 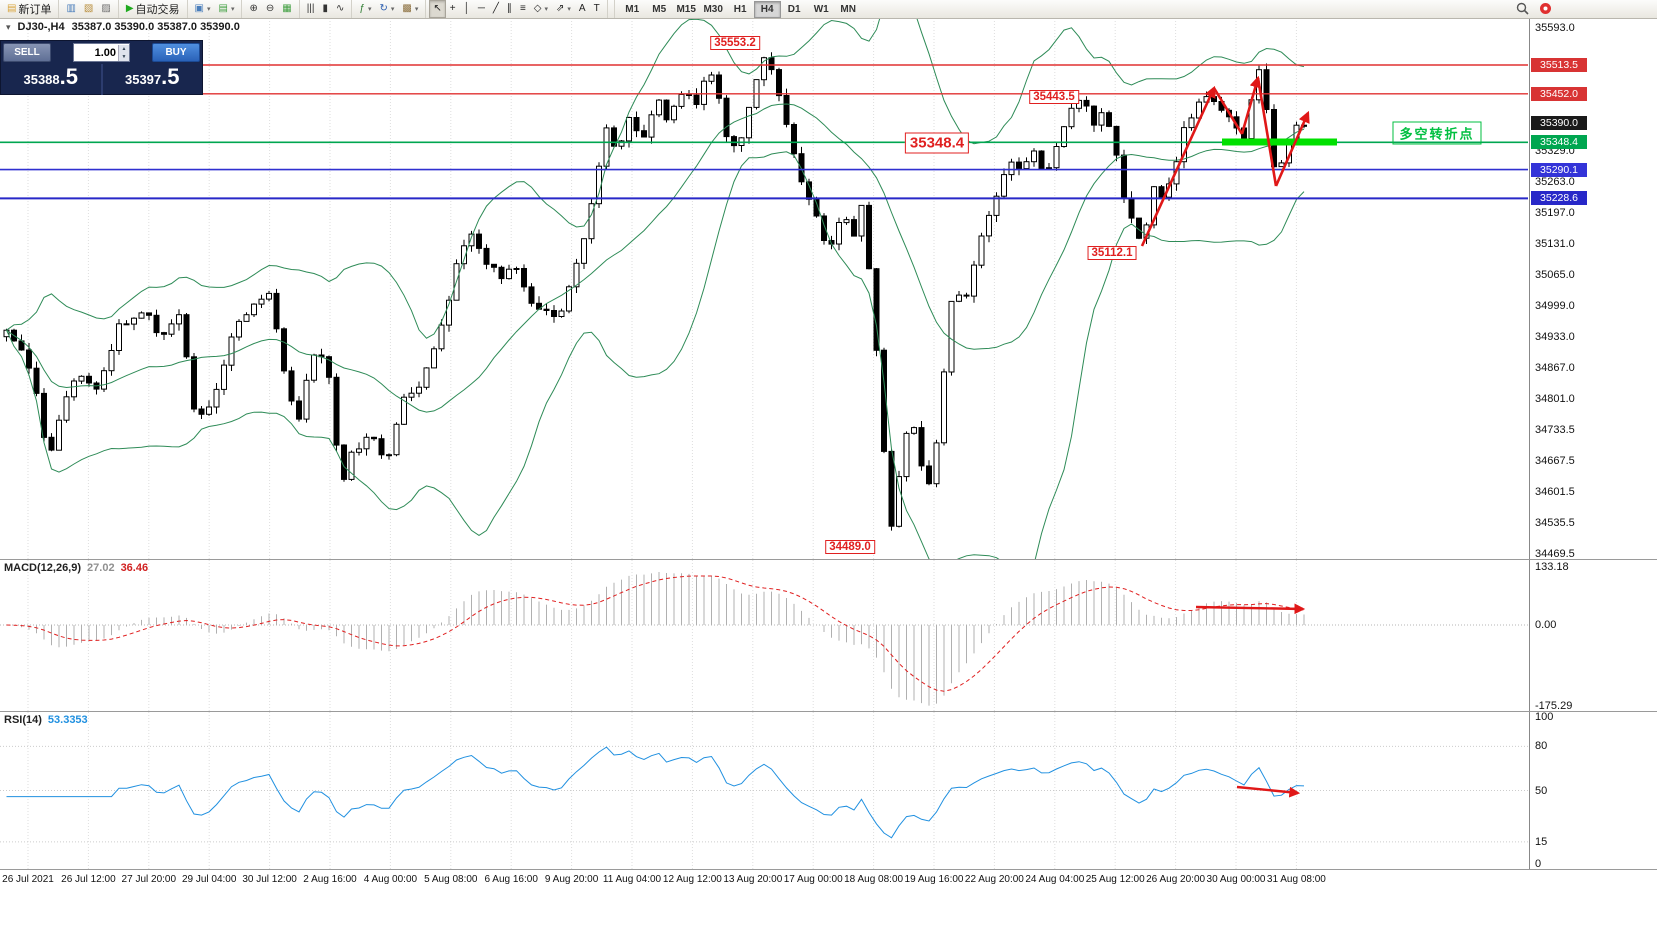 I want to click on new-order-button: ▤ 新订单, so click(x=29, y=9).